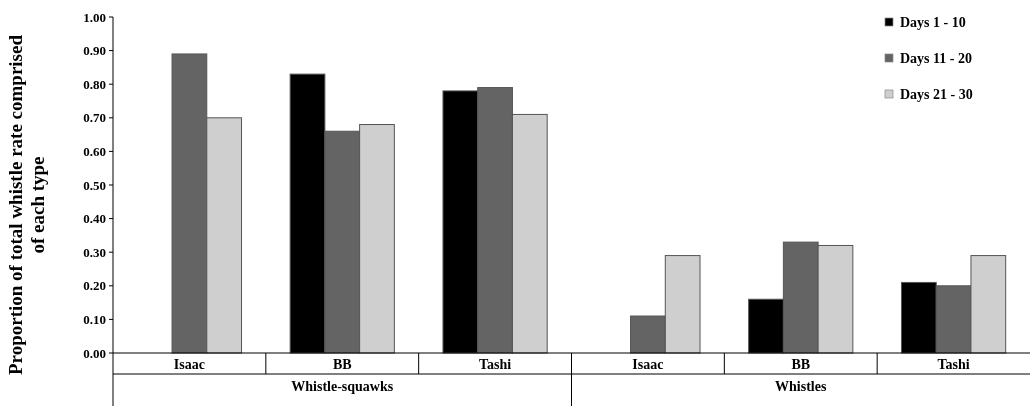 The image size is (1032, 406). What do you see at coordinates (936, 94) in the screenshot?
I see `legend-label: Days 21 - 30` at bounding box center [936, 94].